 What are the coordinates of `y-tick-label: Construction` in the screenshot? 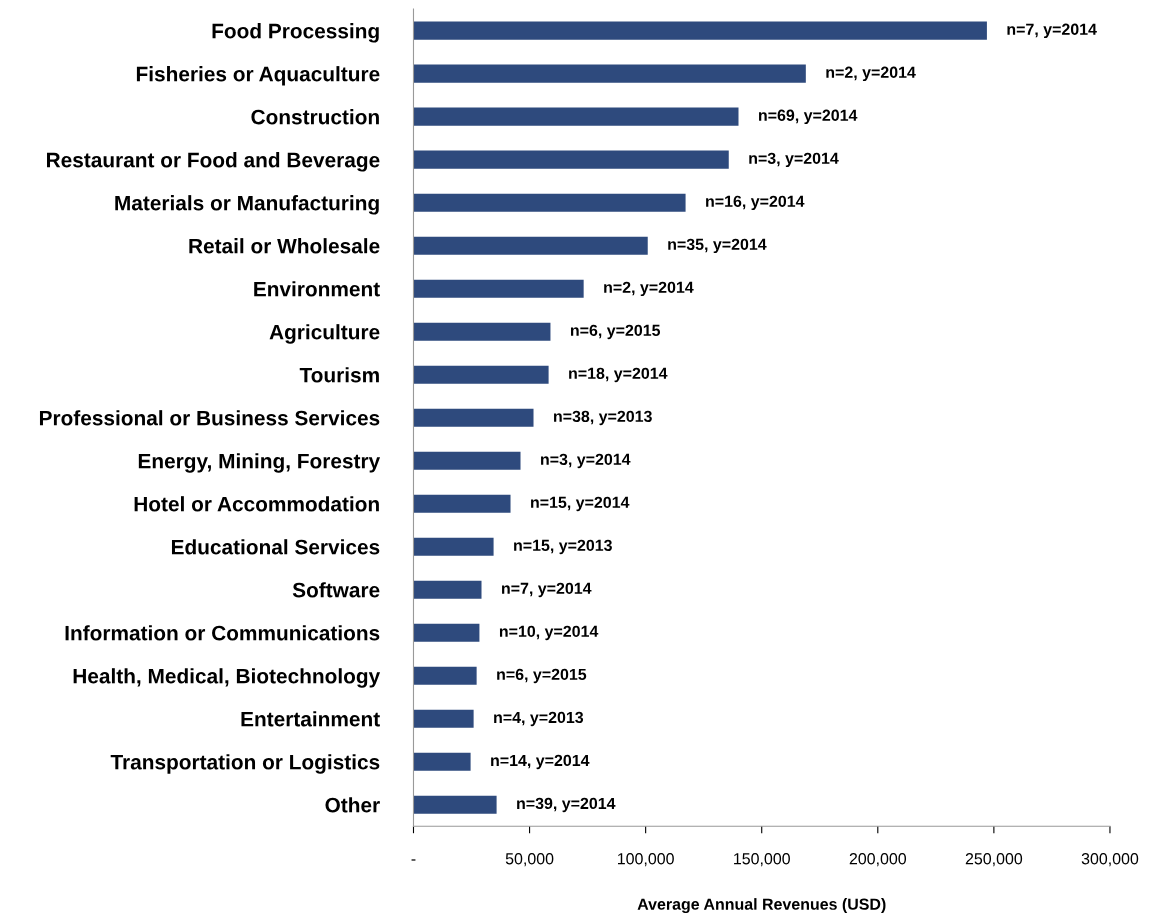 It's located at (315, 117).